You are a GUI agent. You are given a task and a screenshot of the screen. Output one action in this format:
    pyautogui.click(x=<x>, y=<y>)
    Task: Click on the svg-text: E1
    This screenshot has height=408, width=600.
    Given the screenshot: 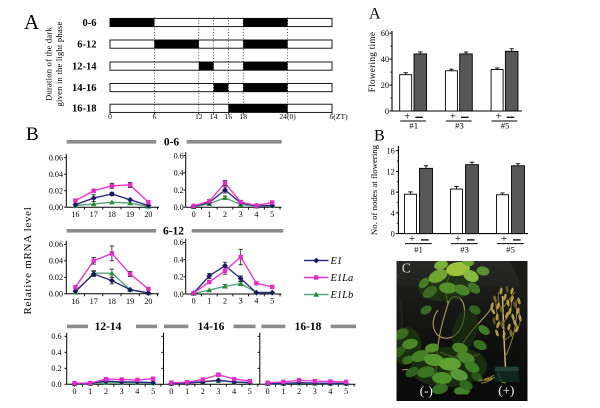 What is the action you would take?
    pyautogui.click(x=336, y=261)
    